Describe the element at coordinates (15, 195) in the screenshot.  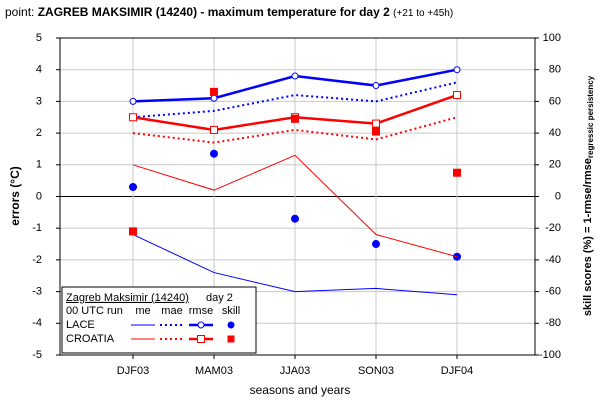
I see `y-axis-label: errors (°C)` at that location.